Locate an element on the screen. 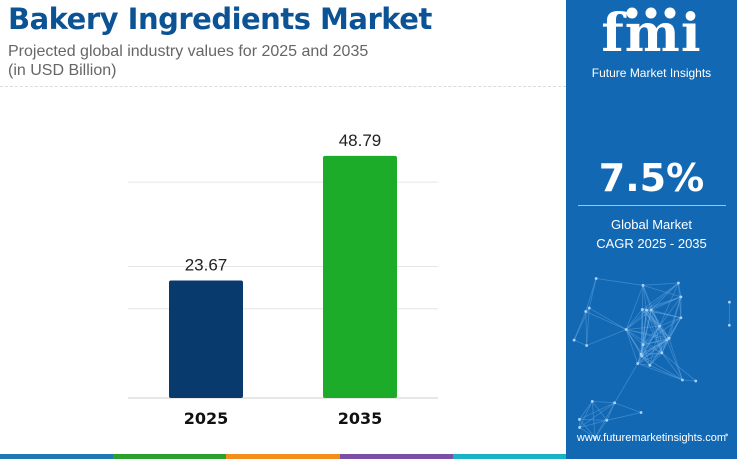 This screenshot has width=737, height=459. network-background is located at coordinates (651, 358).